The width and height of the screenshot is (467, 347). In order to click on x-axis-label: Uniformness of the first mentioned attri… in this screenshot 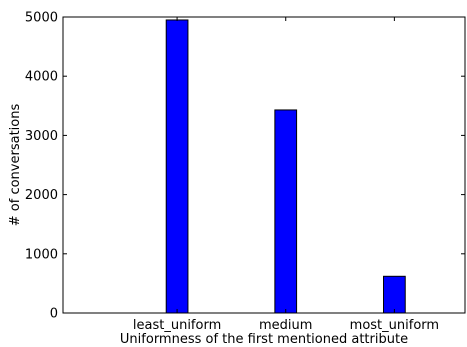, I will do `click(264, 339)`.